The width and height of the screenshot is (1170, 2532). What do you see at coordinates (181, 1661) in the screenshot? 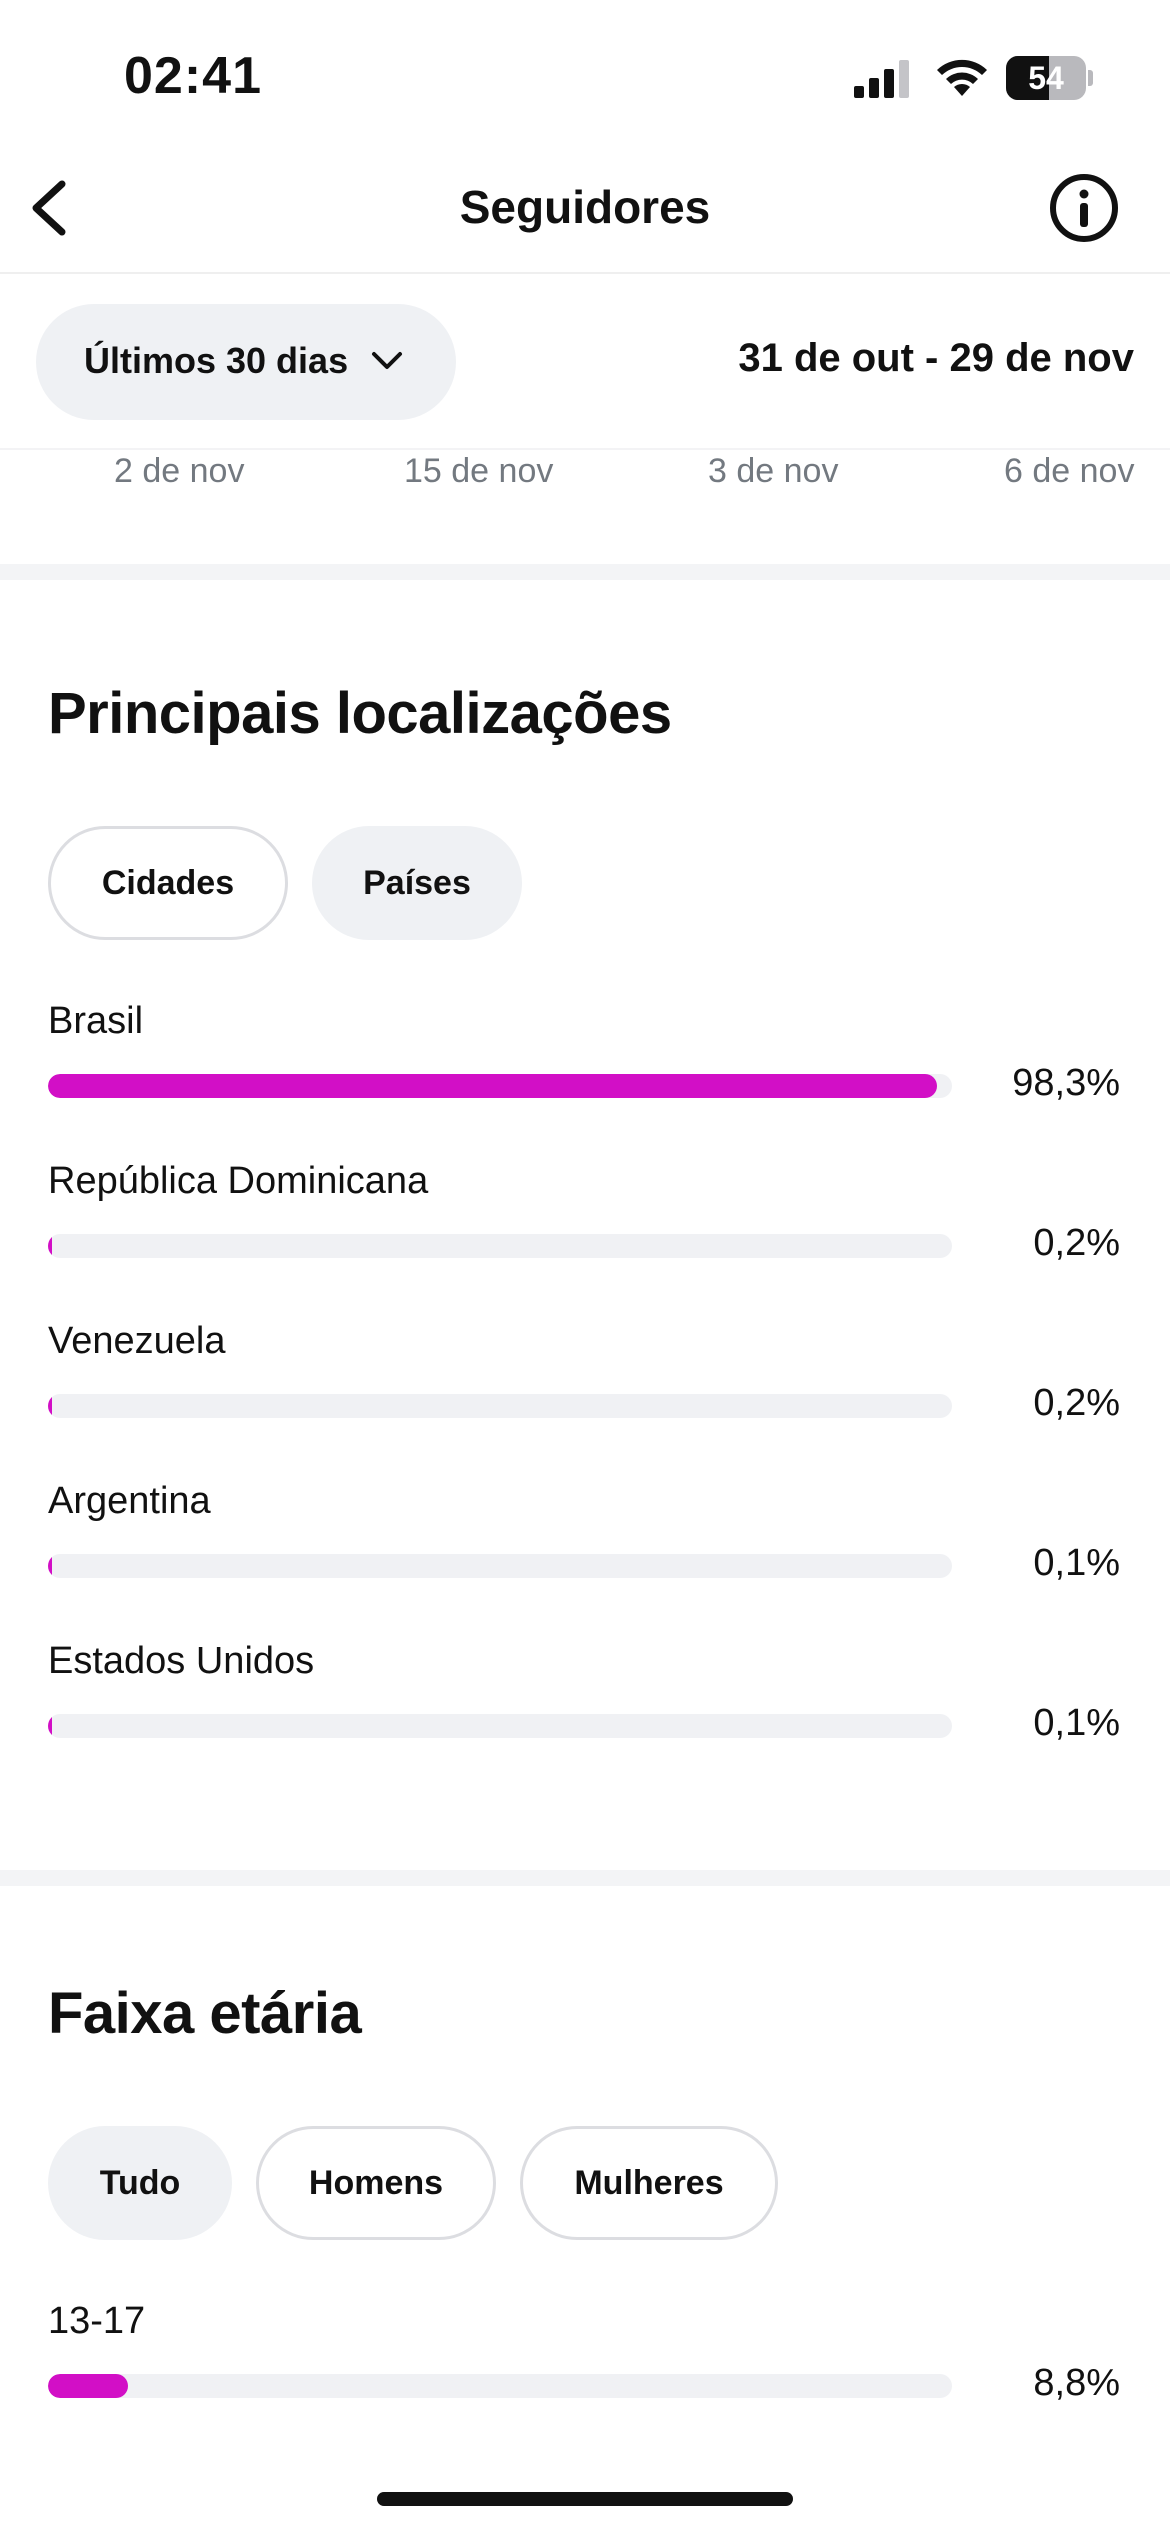
I see `location-name: Estados Unidos` at bounding box center [181, 1661].